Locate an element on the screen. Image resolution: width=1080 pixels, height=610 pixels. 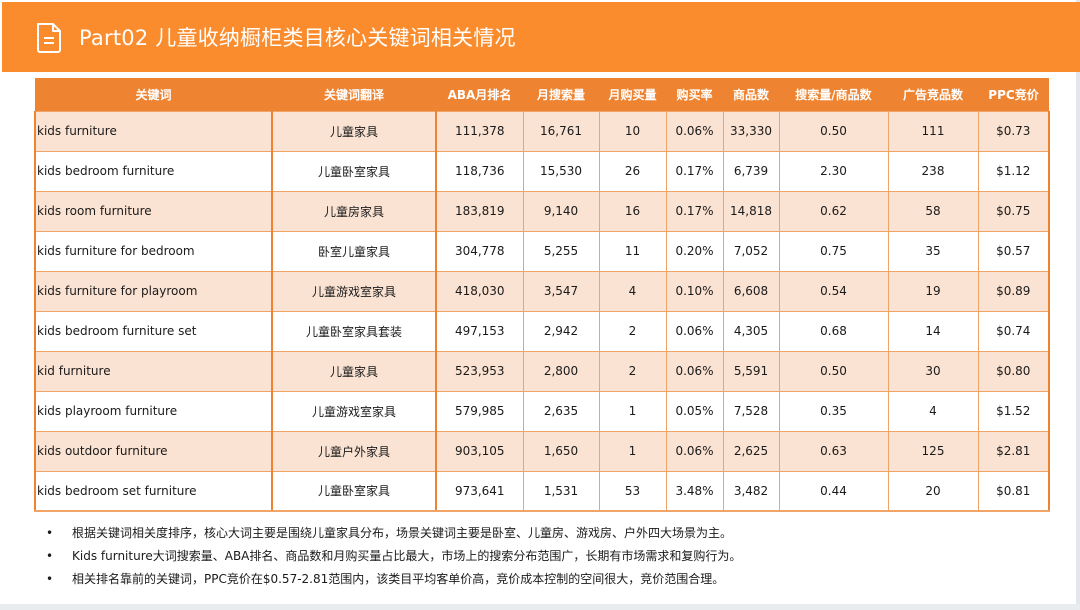
column-header-translation: 关键词翻译 is located at coordinates (354, 94).